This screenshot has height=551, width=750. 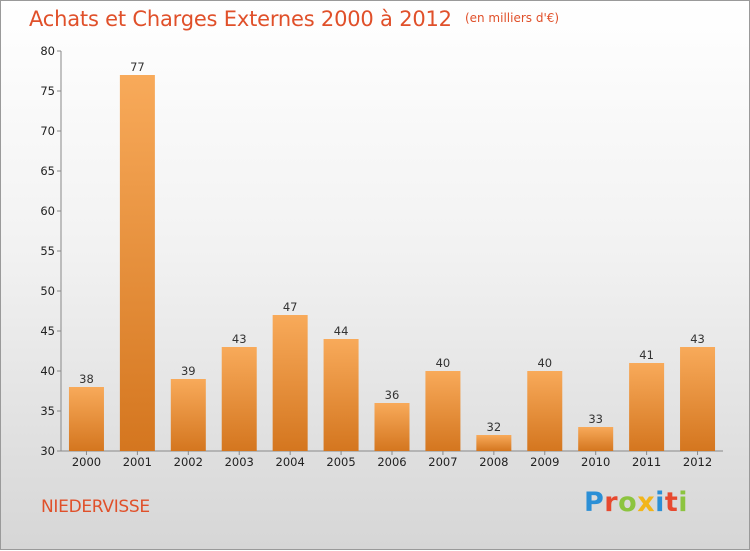 I want to click on y-tick-label: 35, so click(x=47, y=411).